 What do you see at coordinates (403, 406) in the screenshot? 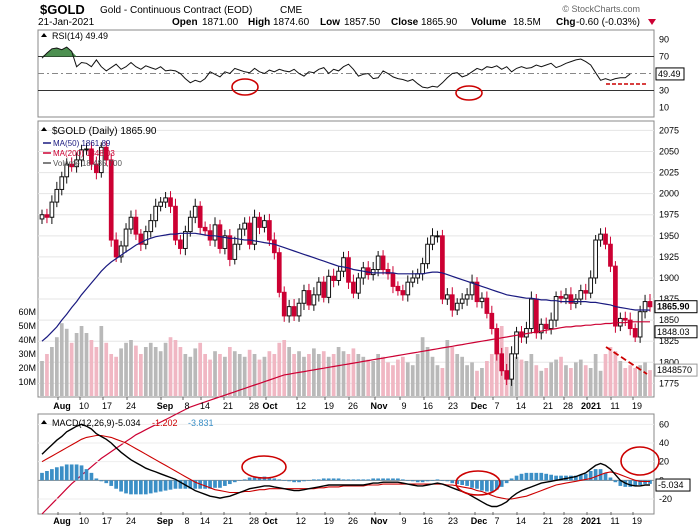
I see `x-axis-top-label: 9` at bounding box center [403, 406].